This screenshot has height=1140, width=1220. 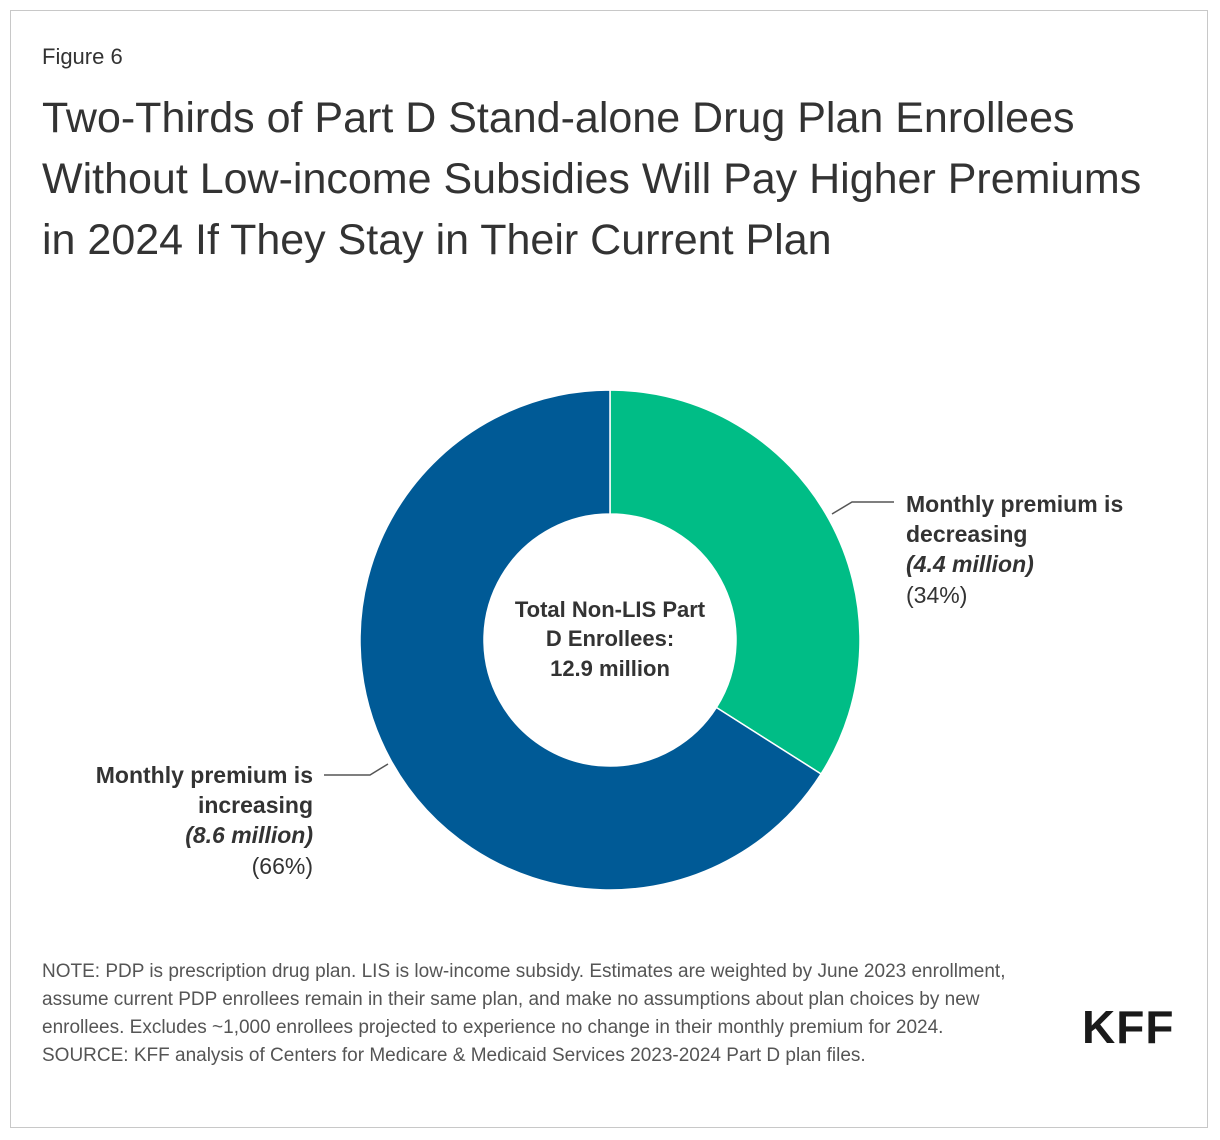 I want to click on percent-increasing: (66%), so click(x=282, y=866).